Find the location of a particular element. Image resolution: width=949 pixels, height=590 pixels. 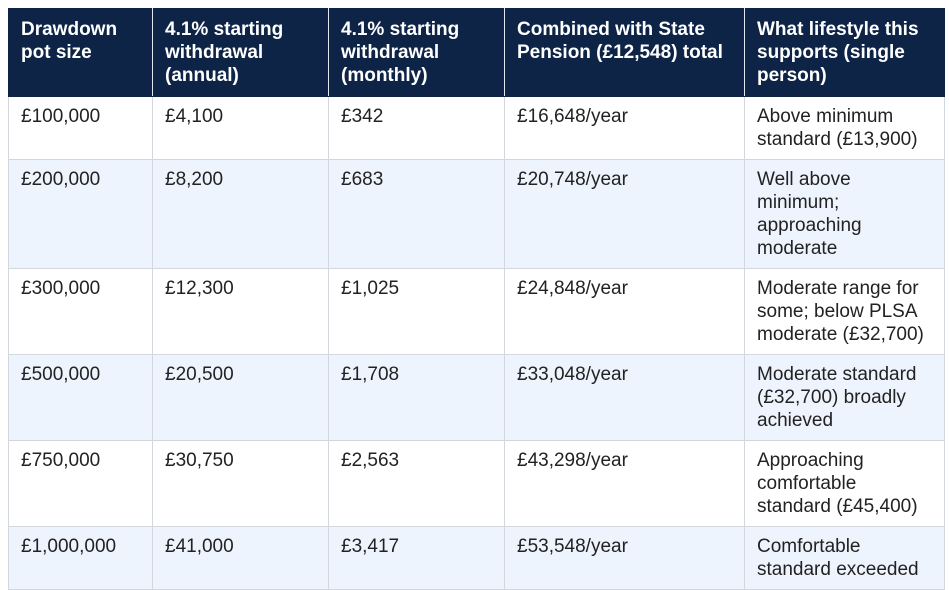

cell-pot-size: £1,000,000 is located at coordinates (80, 558).